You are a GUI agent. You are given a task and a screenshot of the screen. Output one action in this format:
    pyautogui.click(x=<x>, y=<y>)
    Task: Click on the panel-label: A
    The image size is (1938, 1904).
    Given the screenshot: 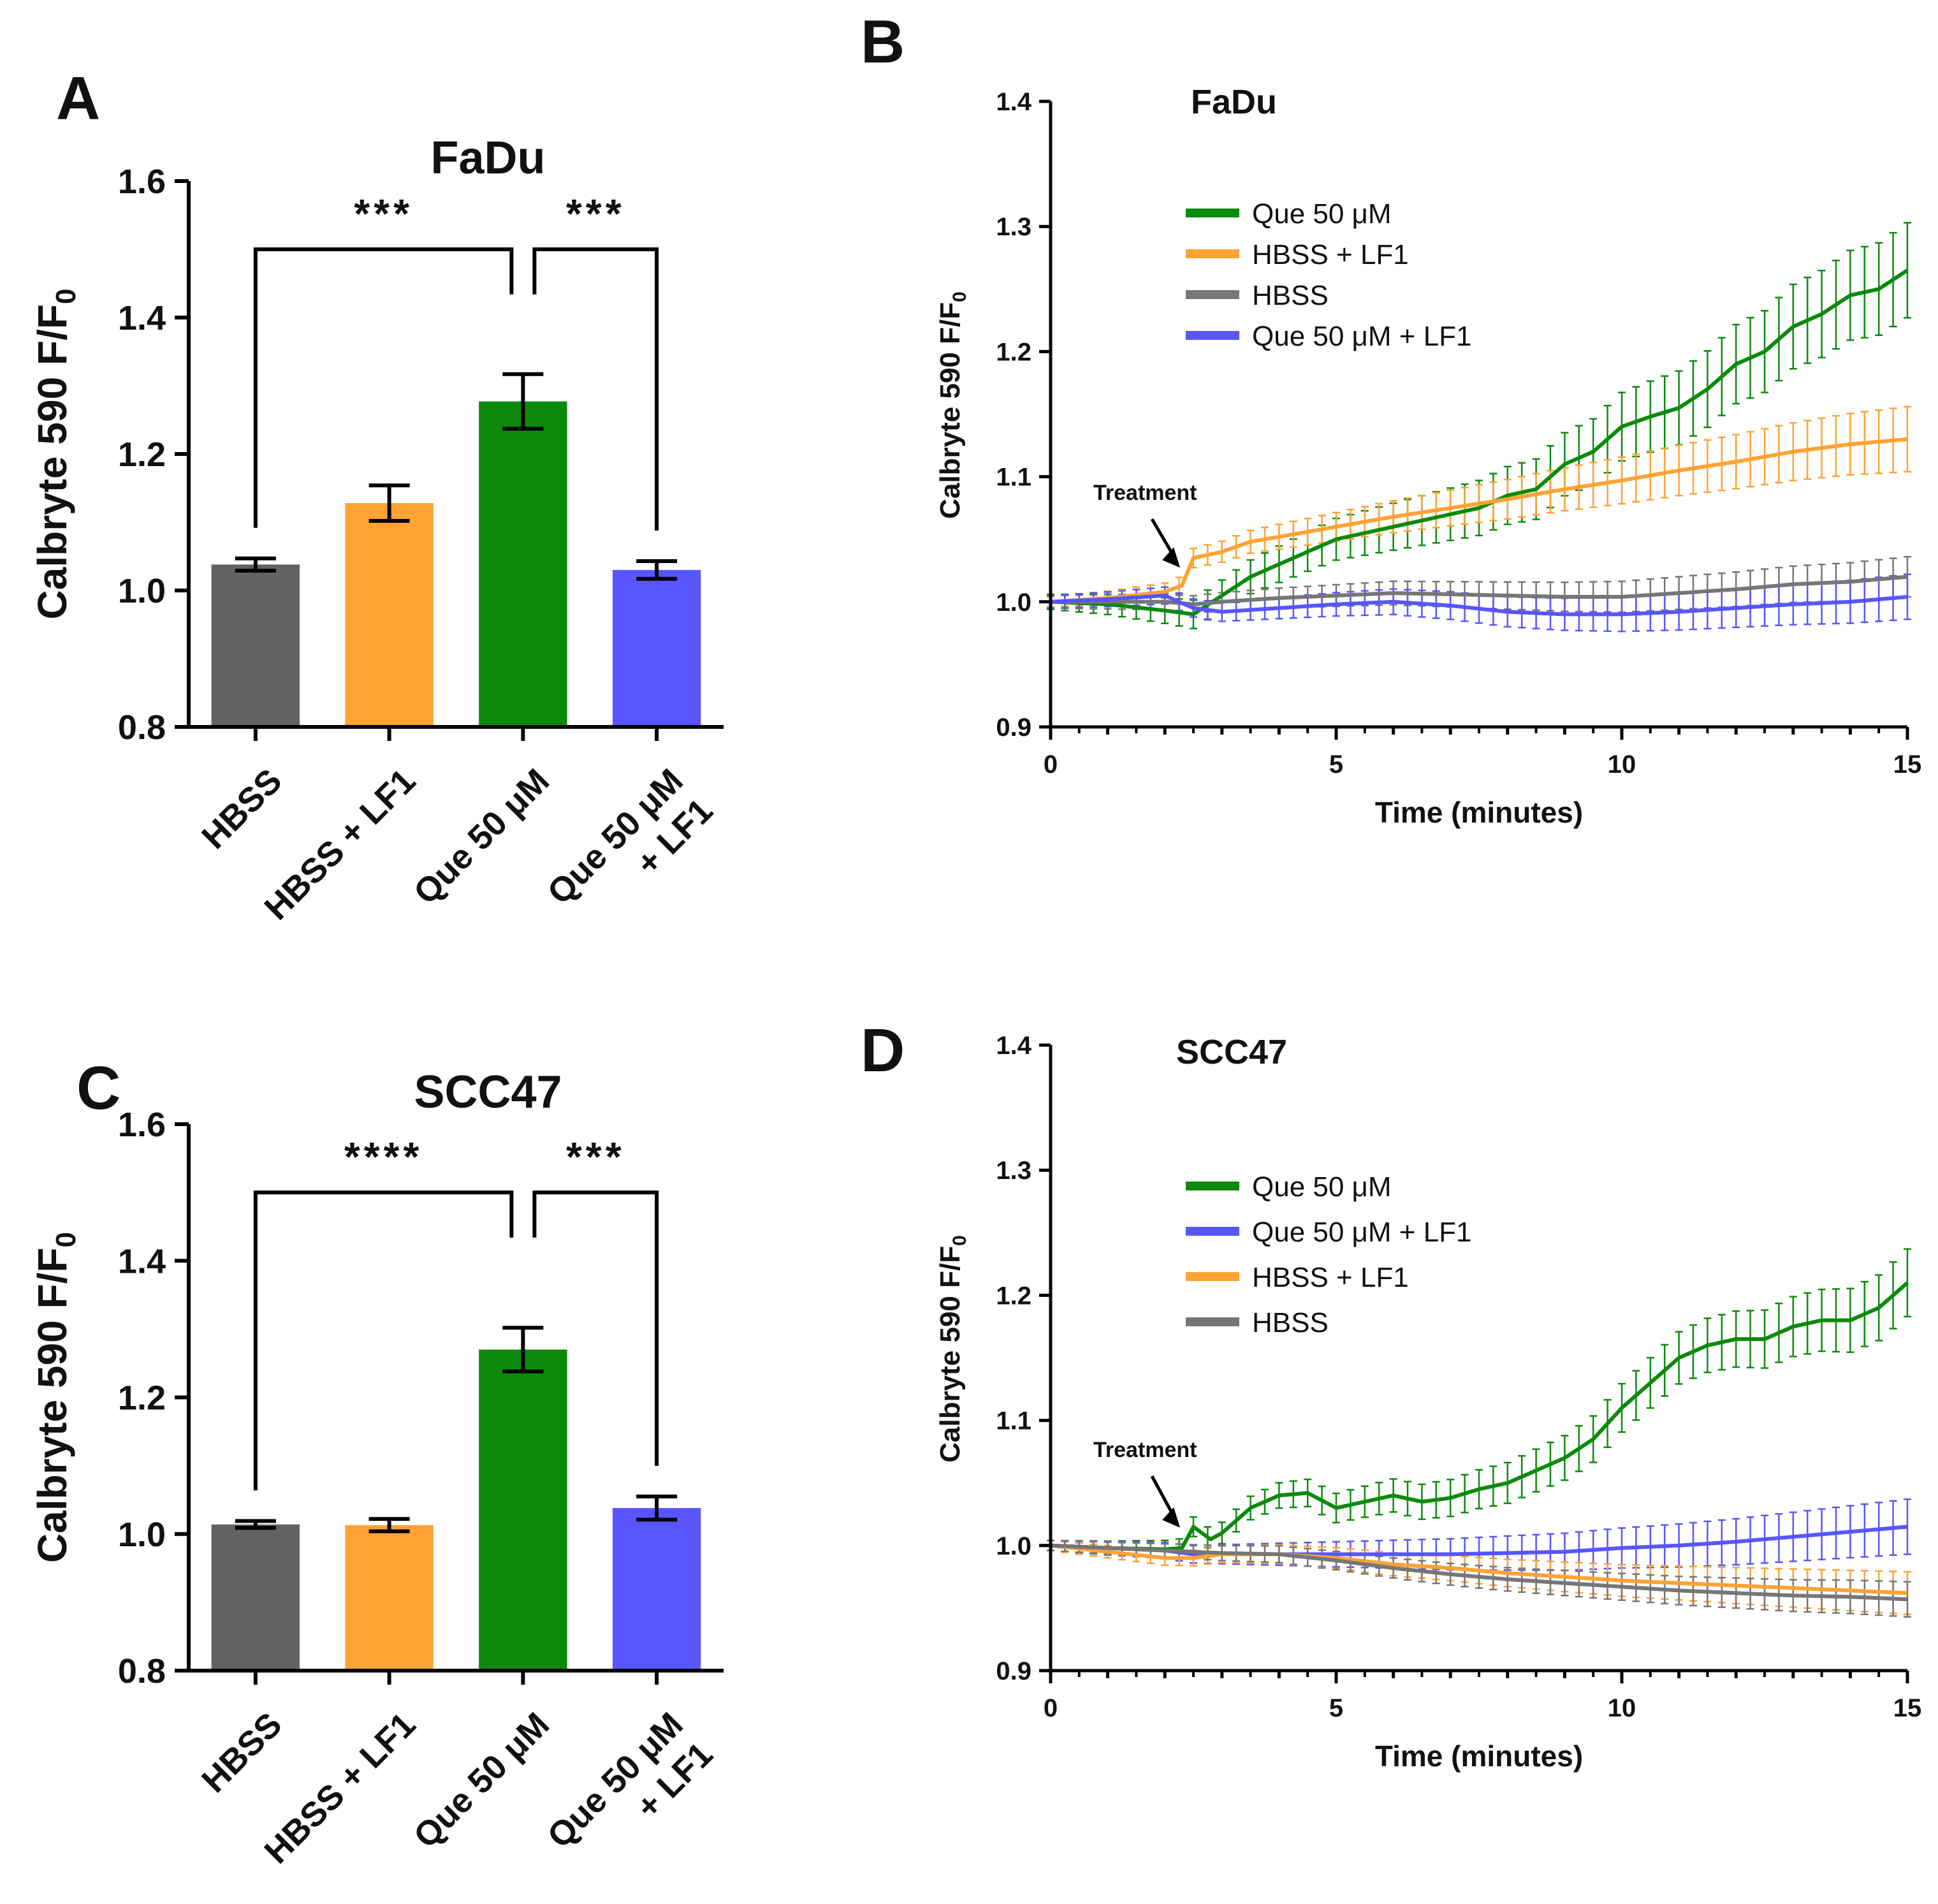 What is the action you would take?
    pyautogui.click(x=78, y=98)
    